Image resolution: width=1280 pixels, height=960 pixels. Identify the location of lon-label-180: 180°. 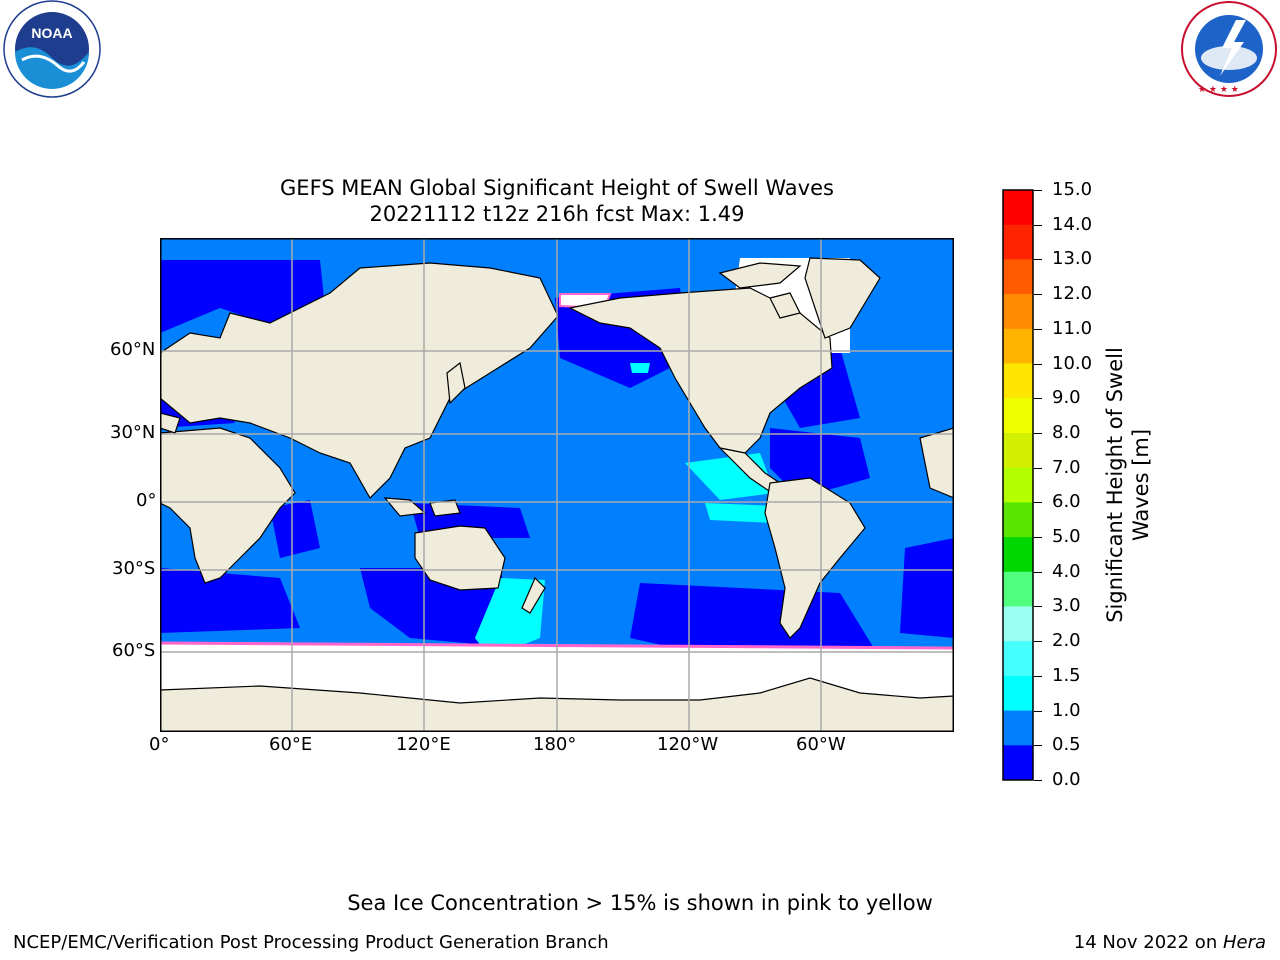
(555, 744).